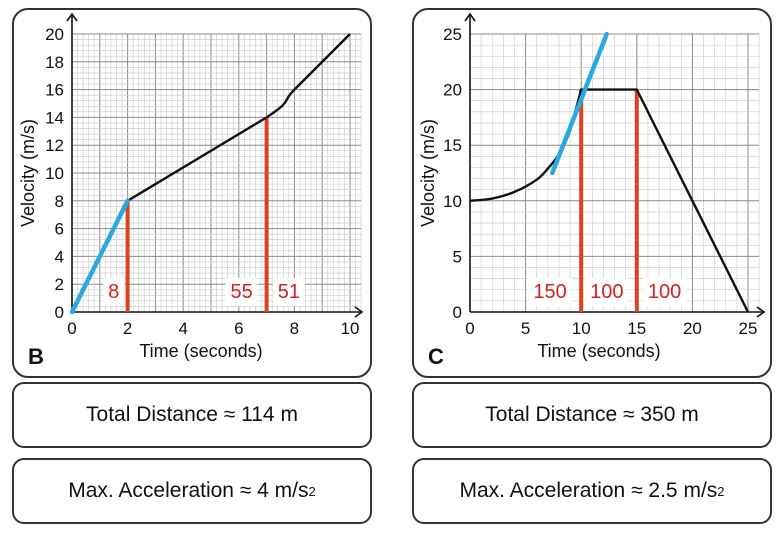  Describe the element at coordinates (36, 356) in the screenshot. I see `panel-label-b: B` at that location.